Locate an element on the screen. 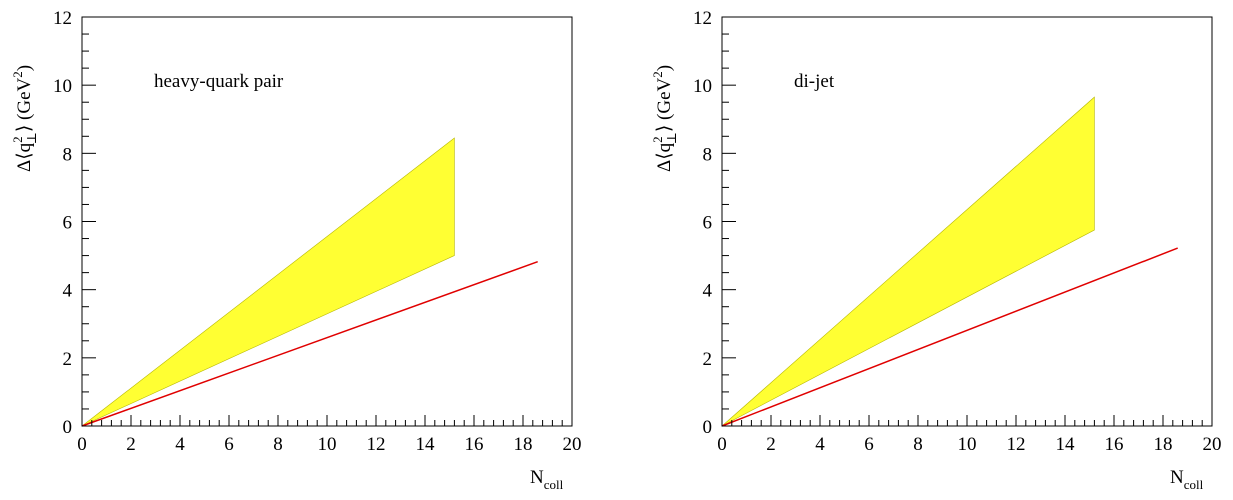 This screenshot has width=1233, height=500. panel-annotation: heavy-quark pair is located at coordinates (219, 81).